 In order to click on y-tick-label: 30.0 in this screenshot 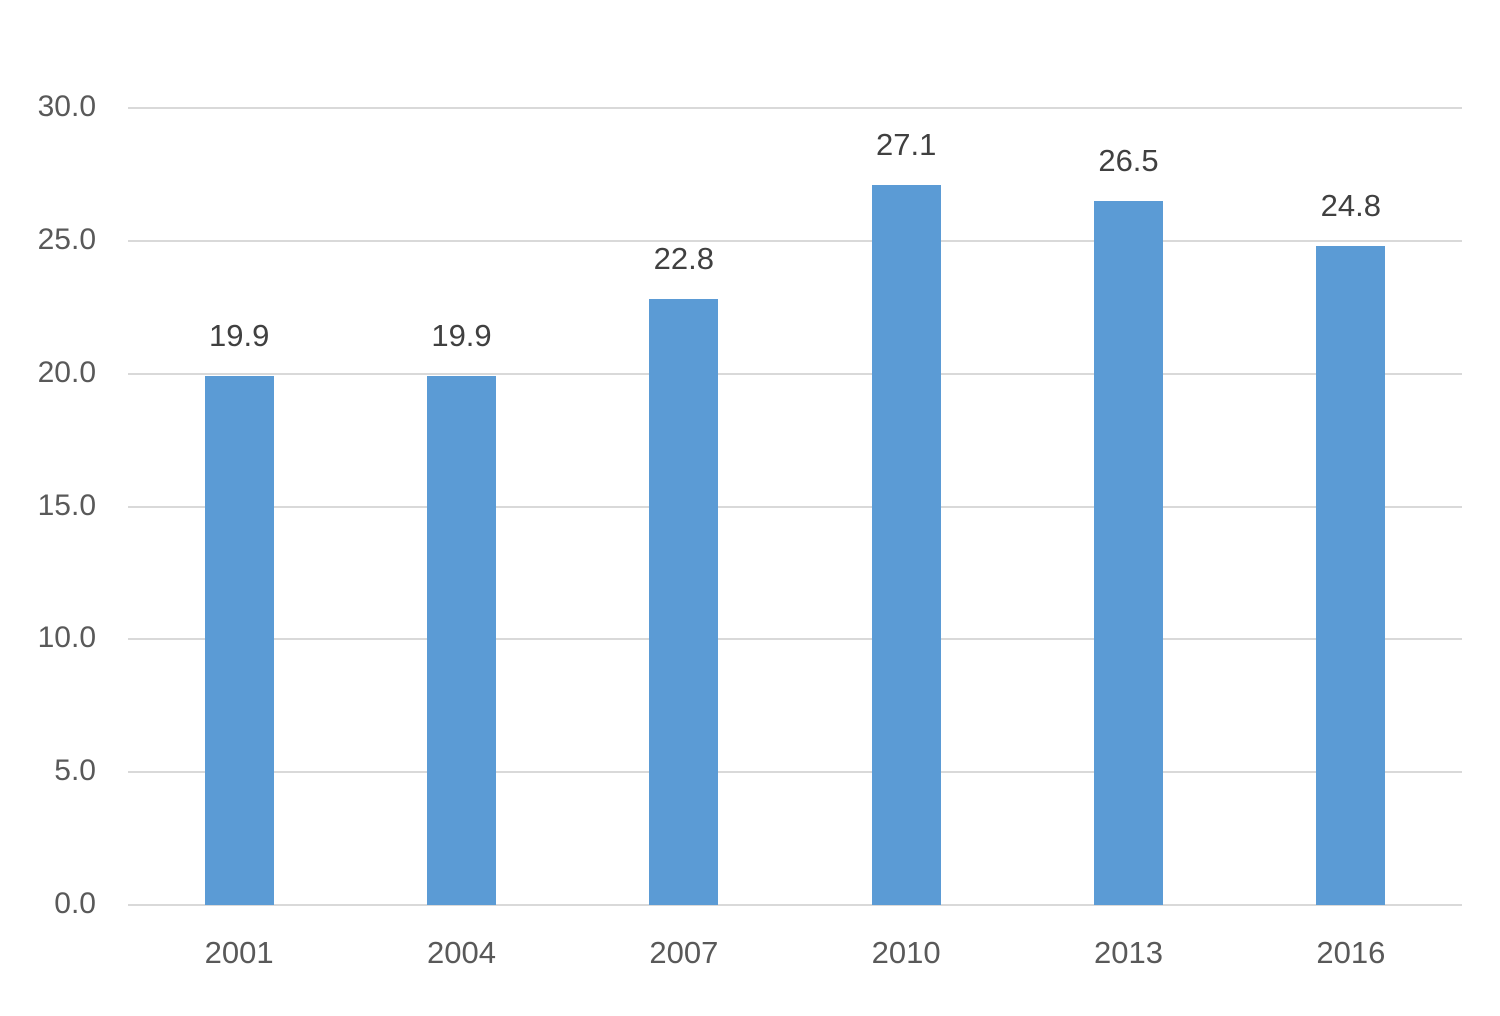, I will do `click(66, 106)`.